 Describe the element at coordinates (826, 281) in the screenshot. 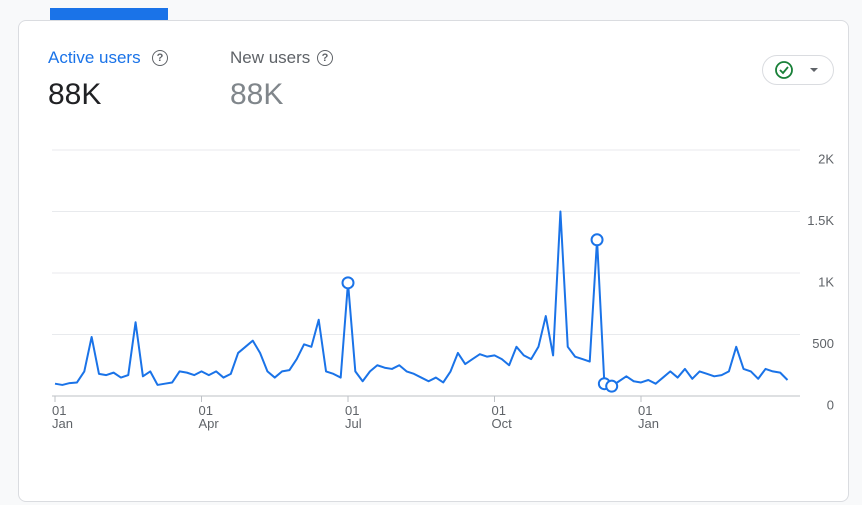

I see `y-tick-label: 1K` at that location.